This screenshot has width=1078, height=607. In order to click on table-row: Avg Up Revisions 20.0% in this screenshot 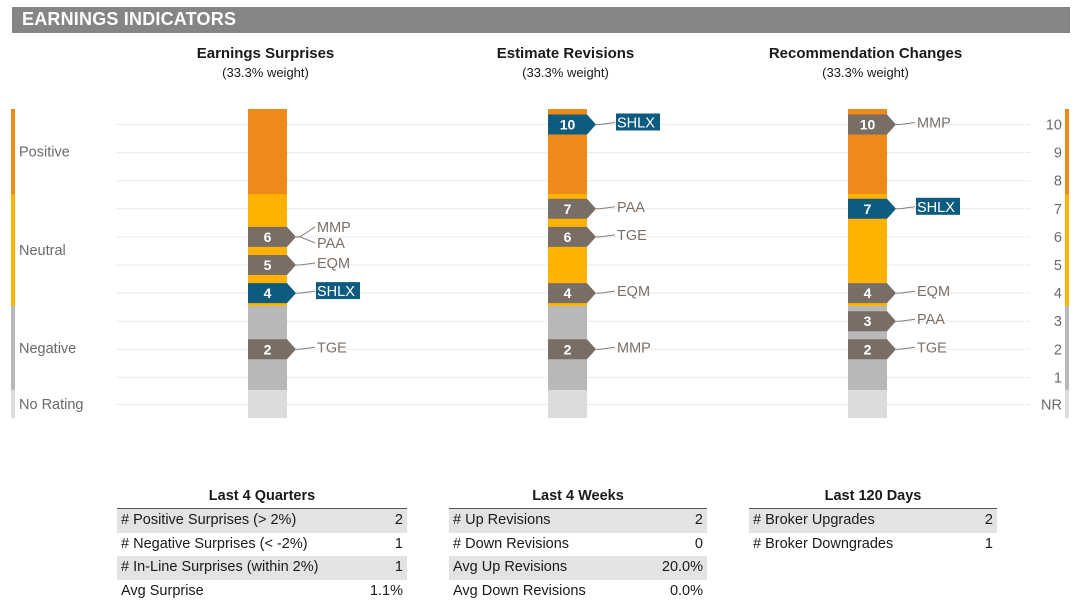, I will do `click(578, 568)`.